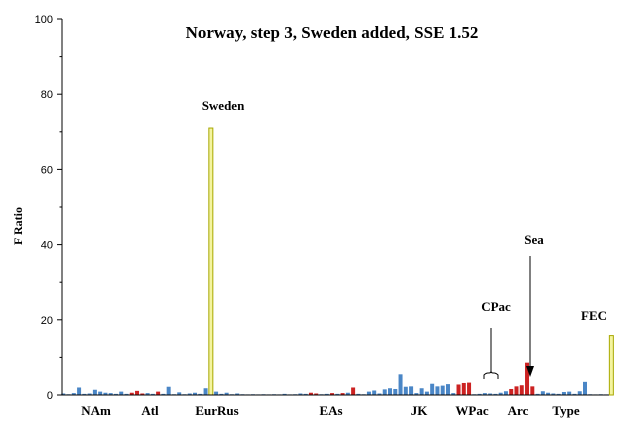  What do you see at coordinates (96, 410) in the screenshot?
I see `group-label-nam: NAm` at bounding box center [96, 410].